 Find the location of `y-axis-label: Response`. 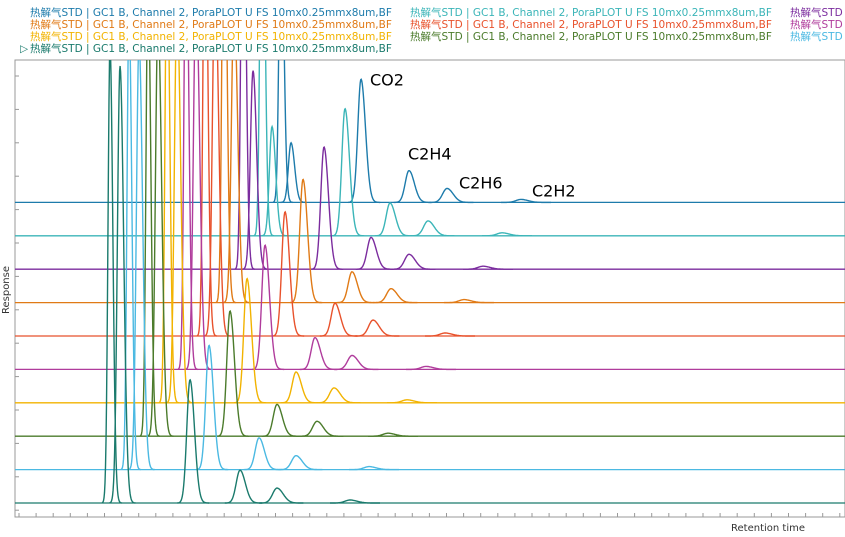

y-axis-label: Response is located at coordinates (6, 290).